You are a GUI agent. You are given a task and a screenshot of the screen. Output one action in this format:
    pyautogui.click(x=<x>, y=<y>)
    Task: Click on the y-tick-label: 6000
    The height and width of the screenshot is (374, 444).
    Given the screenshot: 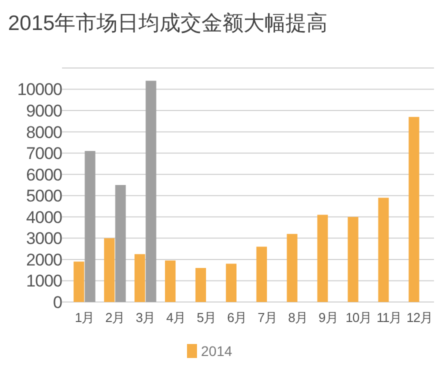 What is the action you would take?
    pyautogui.click(x=44, y=174)
    